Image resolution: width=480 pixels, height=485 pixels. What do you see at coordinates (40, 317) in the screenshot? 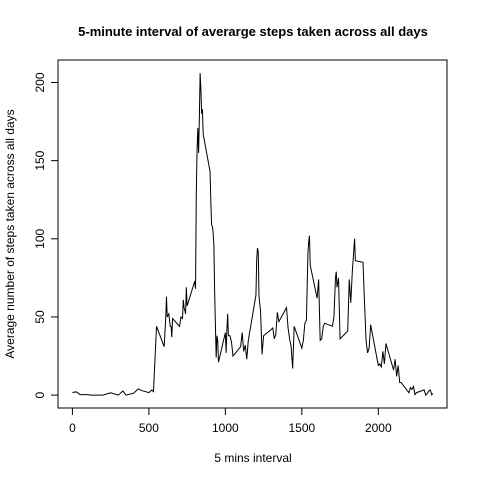
I see `y-tick-label: 50` at bounding box center [40, 317].